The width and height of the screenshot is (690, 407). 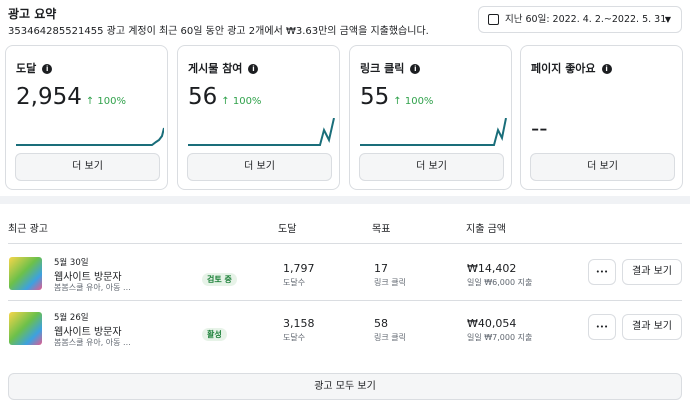 What do you see at coordinates (500, 282) in the screenshot?
I see `daily-budget: 일일 ₩6,000 지출` at bounding box center [500, 282].